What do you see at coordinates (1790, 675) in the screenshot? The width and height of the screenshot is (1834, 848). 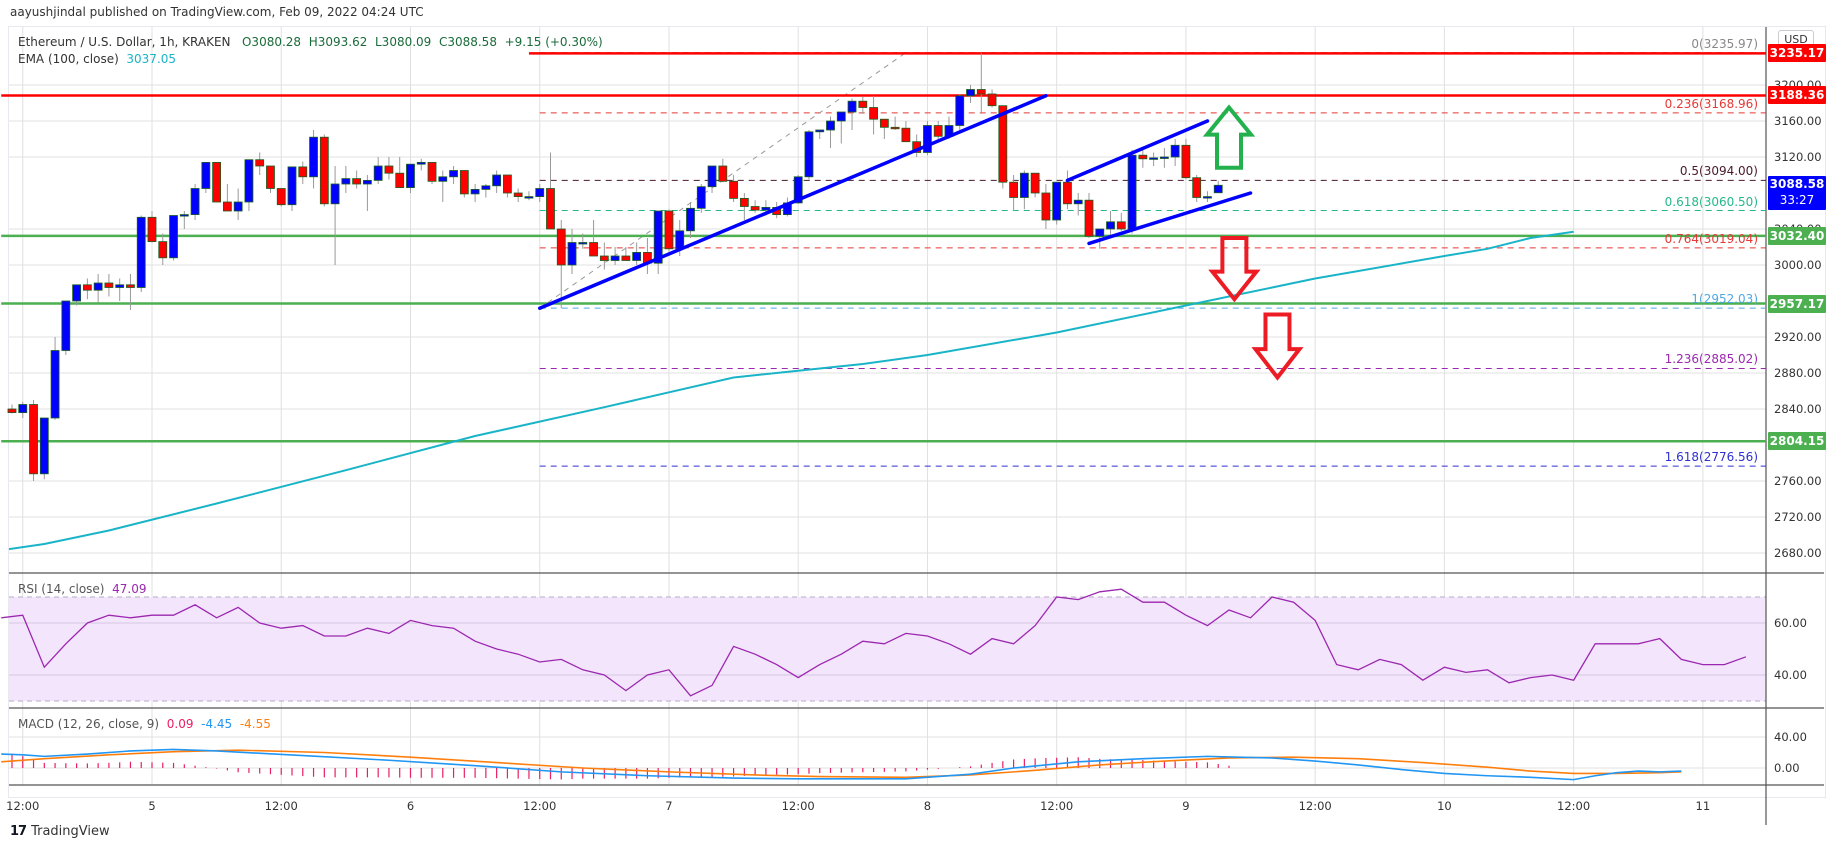 I see `rsi-axis-label: 40.00` at bounding box center [1790, 675].